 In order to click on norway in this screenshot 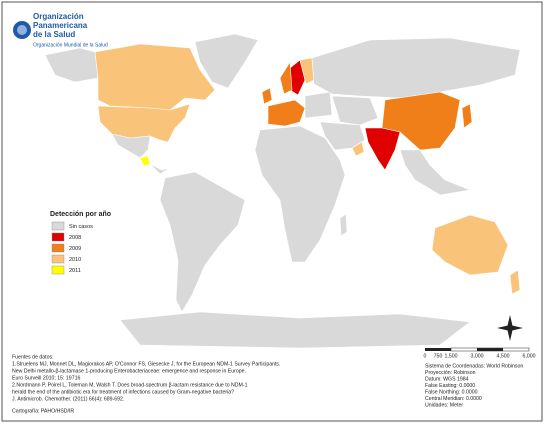, I will do `click(286, 78)`.